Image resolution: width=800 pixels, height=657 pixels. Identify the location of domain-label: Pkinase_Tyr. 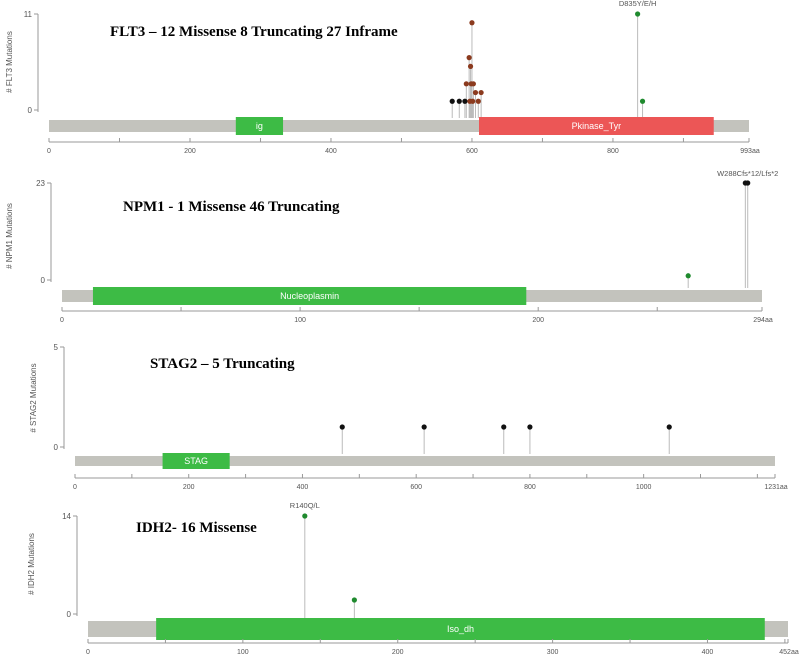
(597, 126).